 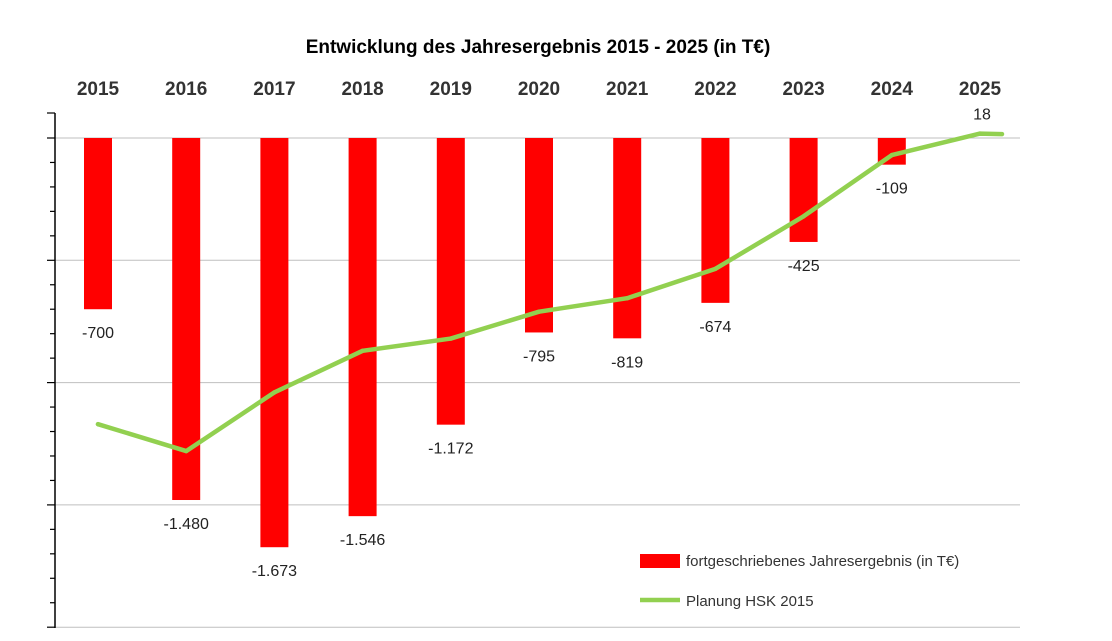 I want to click on legend-line-label: Planung HSK 2015, so click(x=750, y=601).